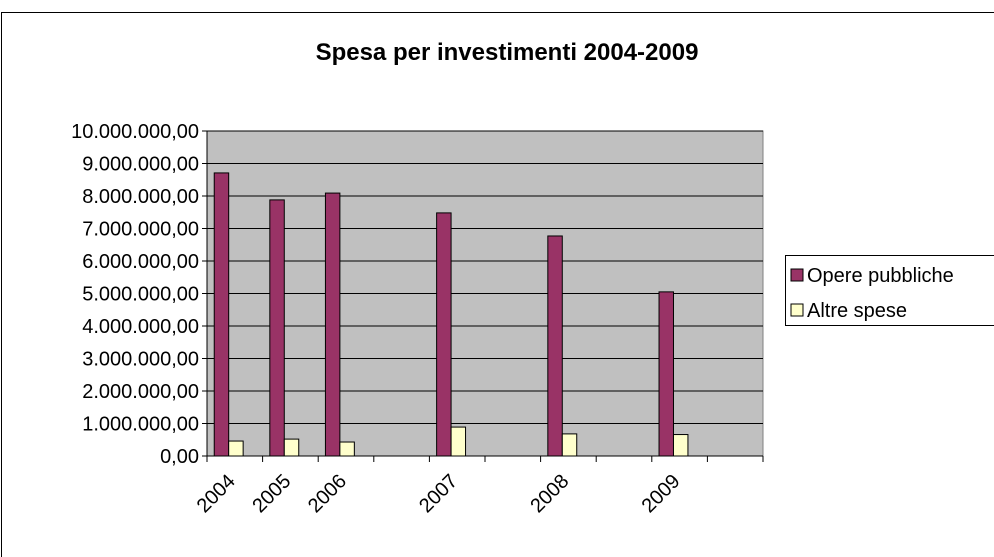 The width and height of the screenshot is (994, 557). I want to click on y-tick-label: 8.000.000,00, so click(140, 197).